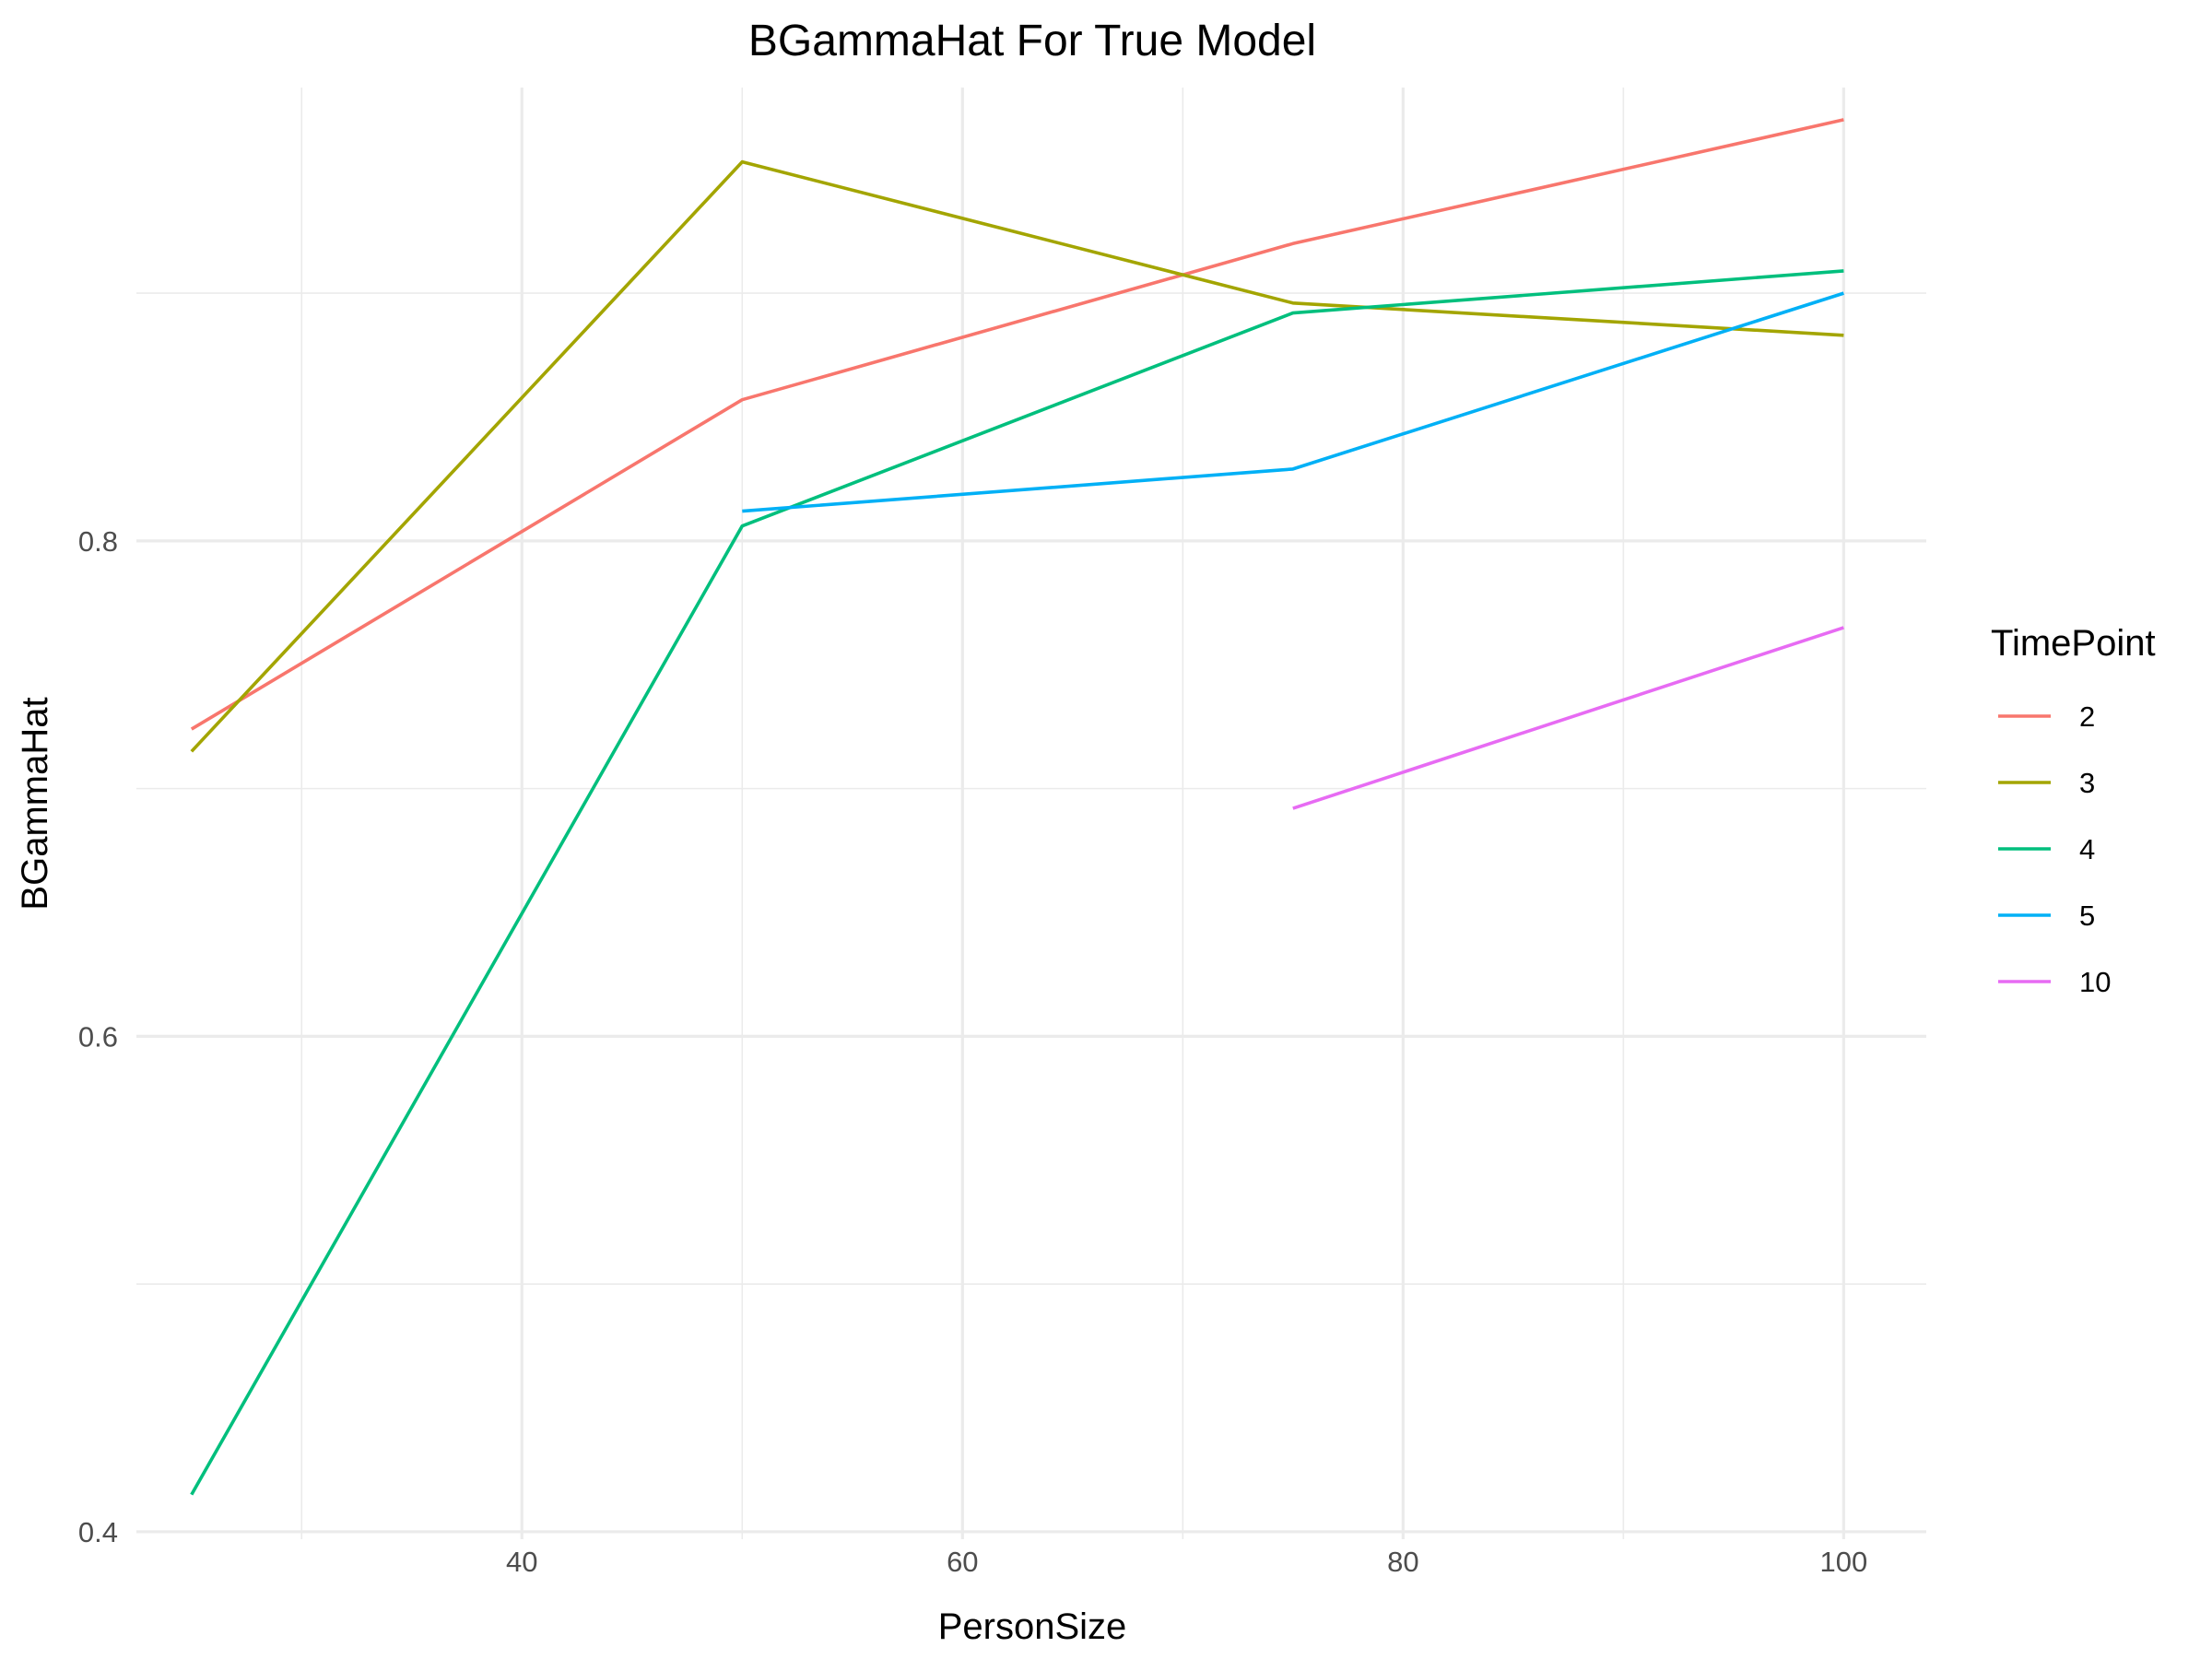  I want to click on y-tick-label: 0.6, so click(98, 1036).